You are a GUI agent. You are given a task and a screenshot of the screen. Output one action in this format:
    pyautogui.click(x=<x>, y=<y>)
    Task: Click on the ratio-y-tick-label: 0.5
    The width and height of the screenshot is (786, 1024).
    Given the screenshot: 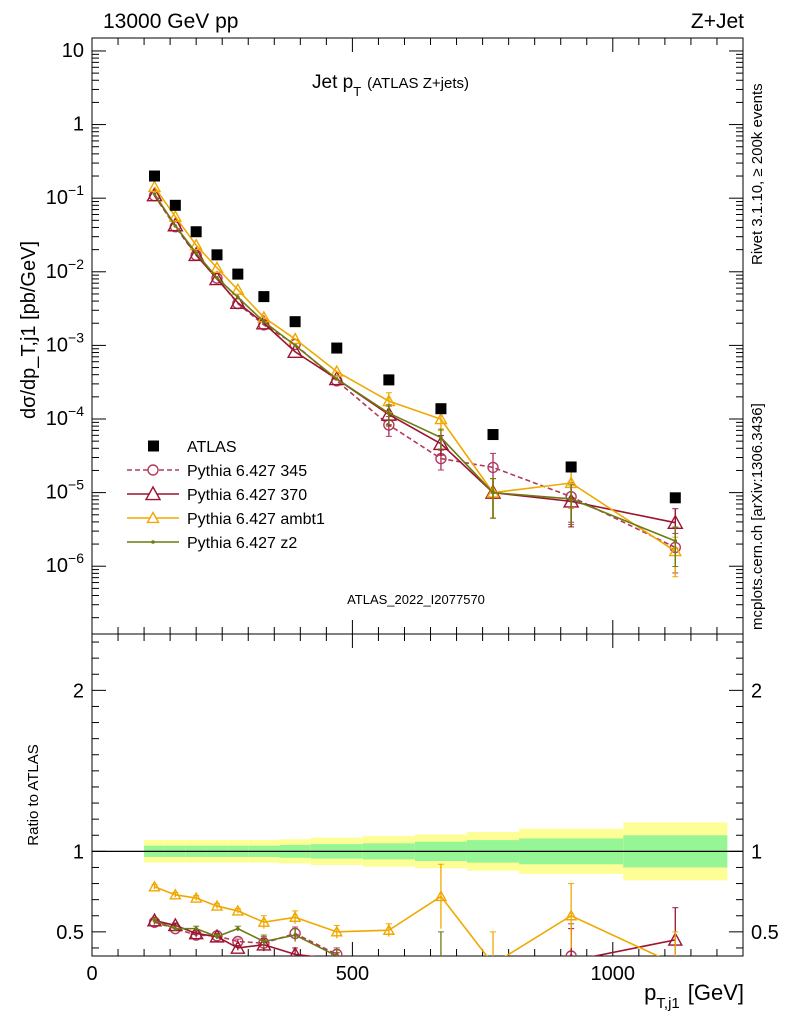 What is the action you would take?
    pyautogui.click(x=70, y=933)
    